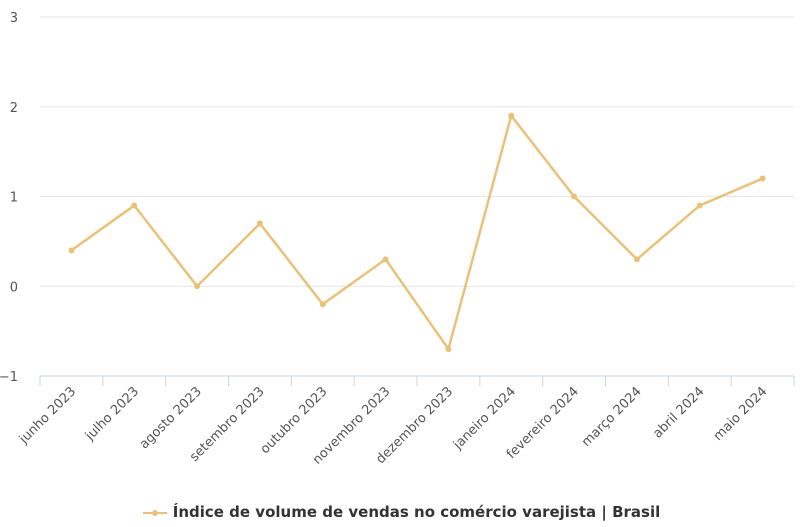 The image size is (803, 527). What do you see at coordinates (112, 414) in the screenshot?
I see `x-tick-label: julho 2023` at bounding box center [112, 414].